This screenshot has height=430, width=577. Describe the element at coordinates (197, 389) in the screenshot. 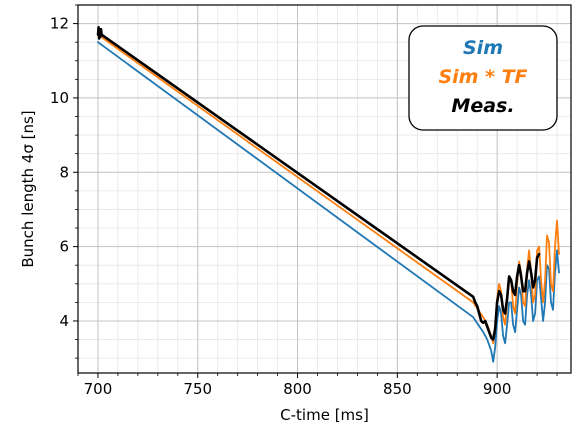

I see `x-tick-label: 750` at that location.